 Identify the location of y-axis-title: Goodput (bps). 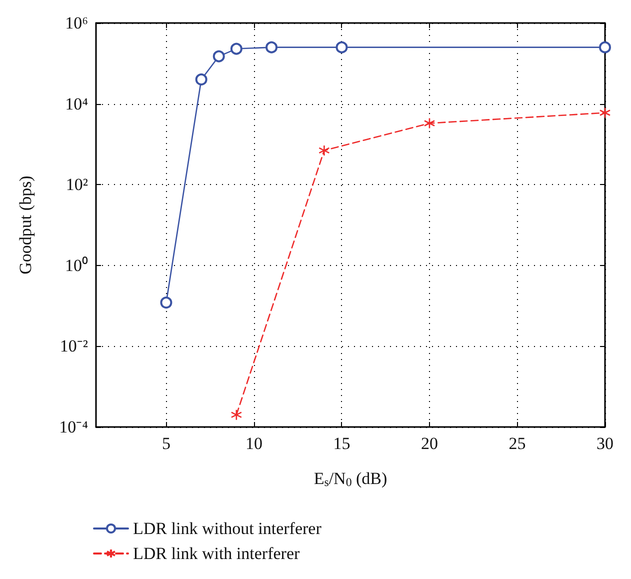
(25, 225).